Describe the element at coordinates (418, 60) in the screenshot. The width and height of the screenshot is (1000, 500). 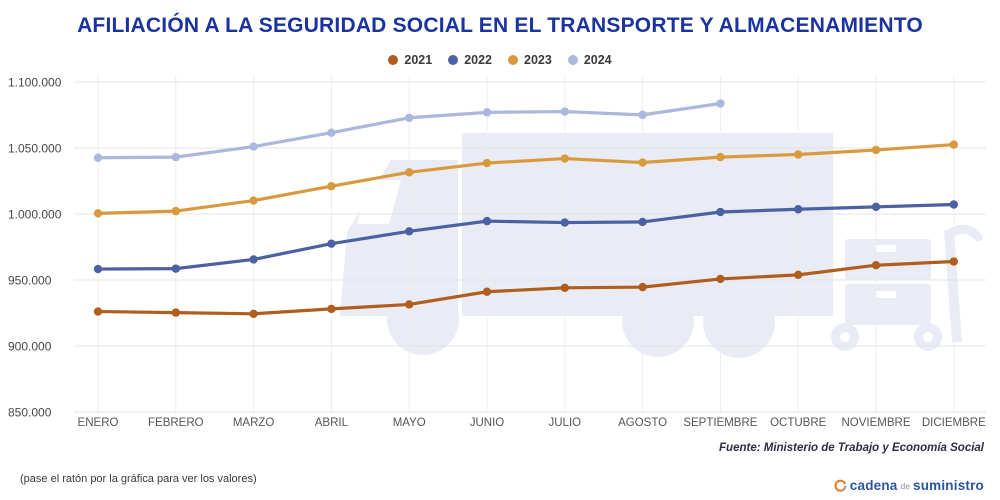
I see `legend-label: 2021` at that location.